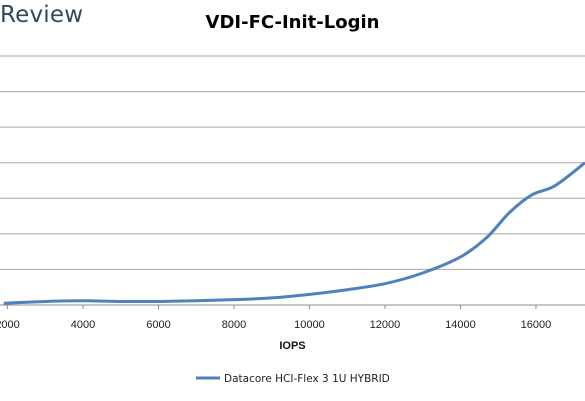  I want to click on x-tick-label: 10000, so click(309, 325).